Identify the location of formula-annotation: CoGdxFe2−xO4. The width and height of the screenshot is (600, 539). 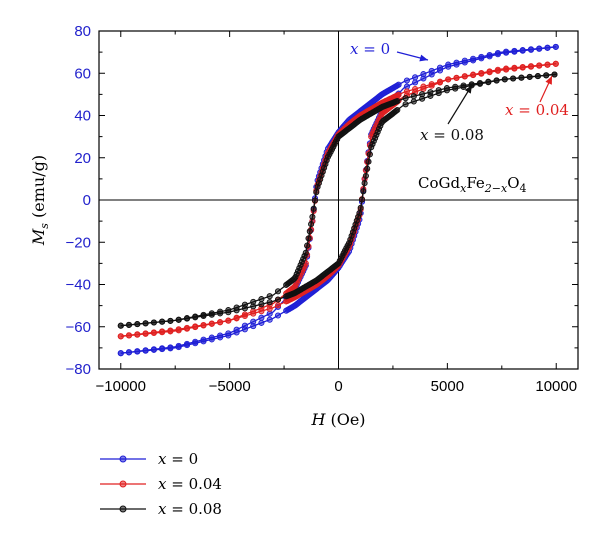
(472, 184).